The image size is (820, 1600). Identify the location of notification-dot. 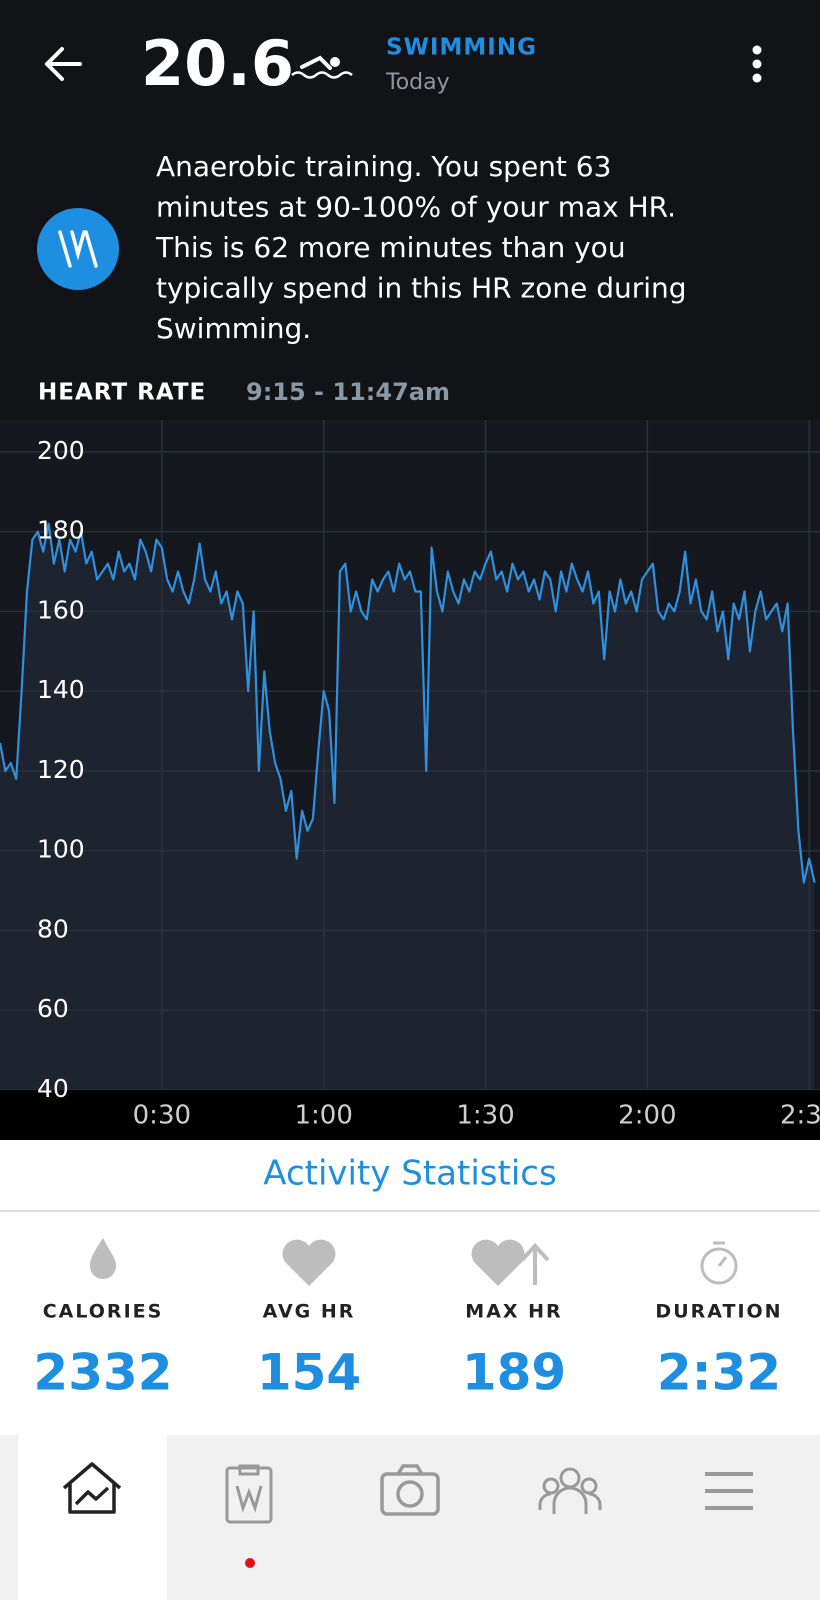
(250, 1563).